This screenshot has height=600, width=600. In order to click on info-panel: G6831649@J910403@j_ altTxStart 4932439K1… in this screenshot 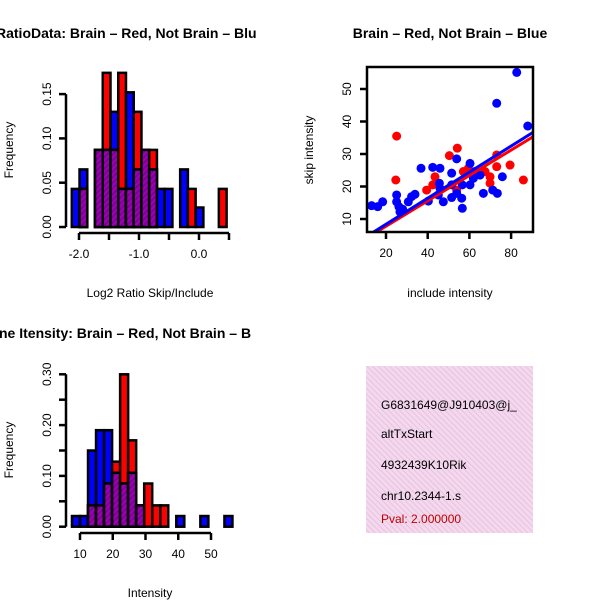, I will do `click(449, 449)`.